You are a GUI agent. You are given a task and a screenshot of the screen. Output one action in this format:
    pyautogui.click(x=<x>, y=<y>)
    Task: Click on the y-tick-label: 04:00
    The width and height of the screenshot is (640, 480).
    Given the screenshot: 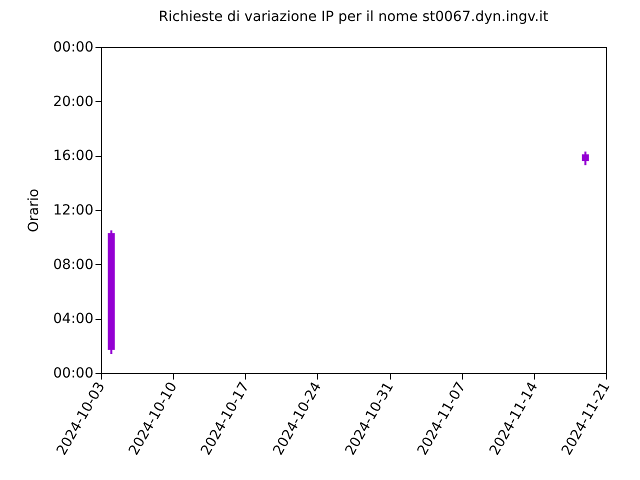 What is the action you would take?
    pyautogui.click(x=73, y=319)
    